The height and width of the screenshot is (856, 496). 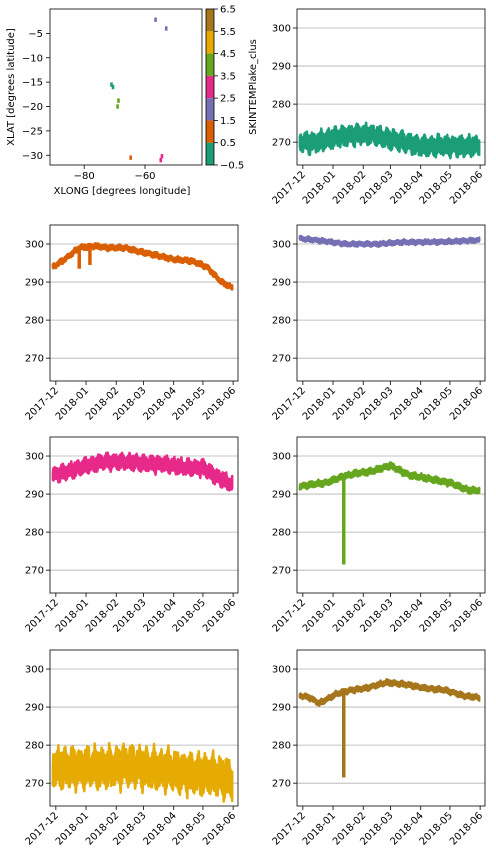 I want to click on colorbar-tick-label: 4.5, so click(x=228, y=54).